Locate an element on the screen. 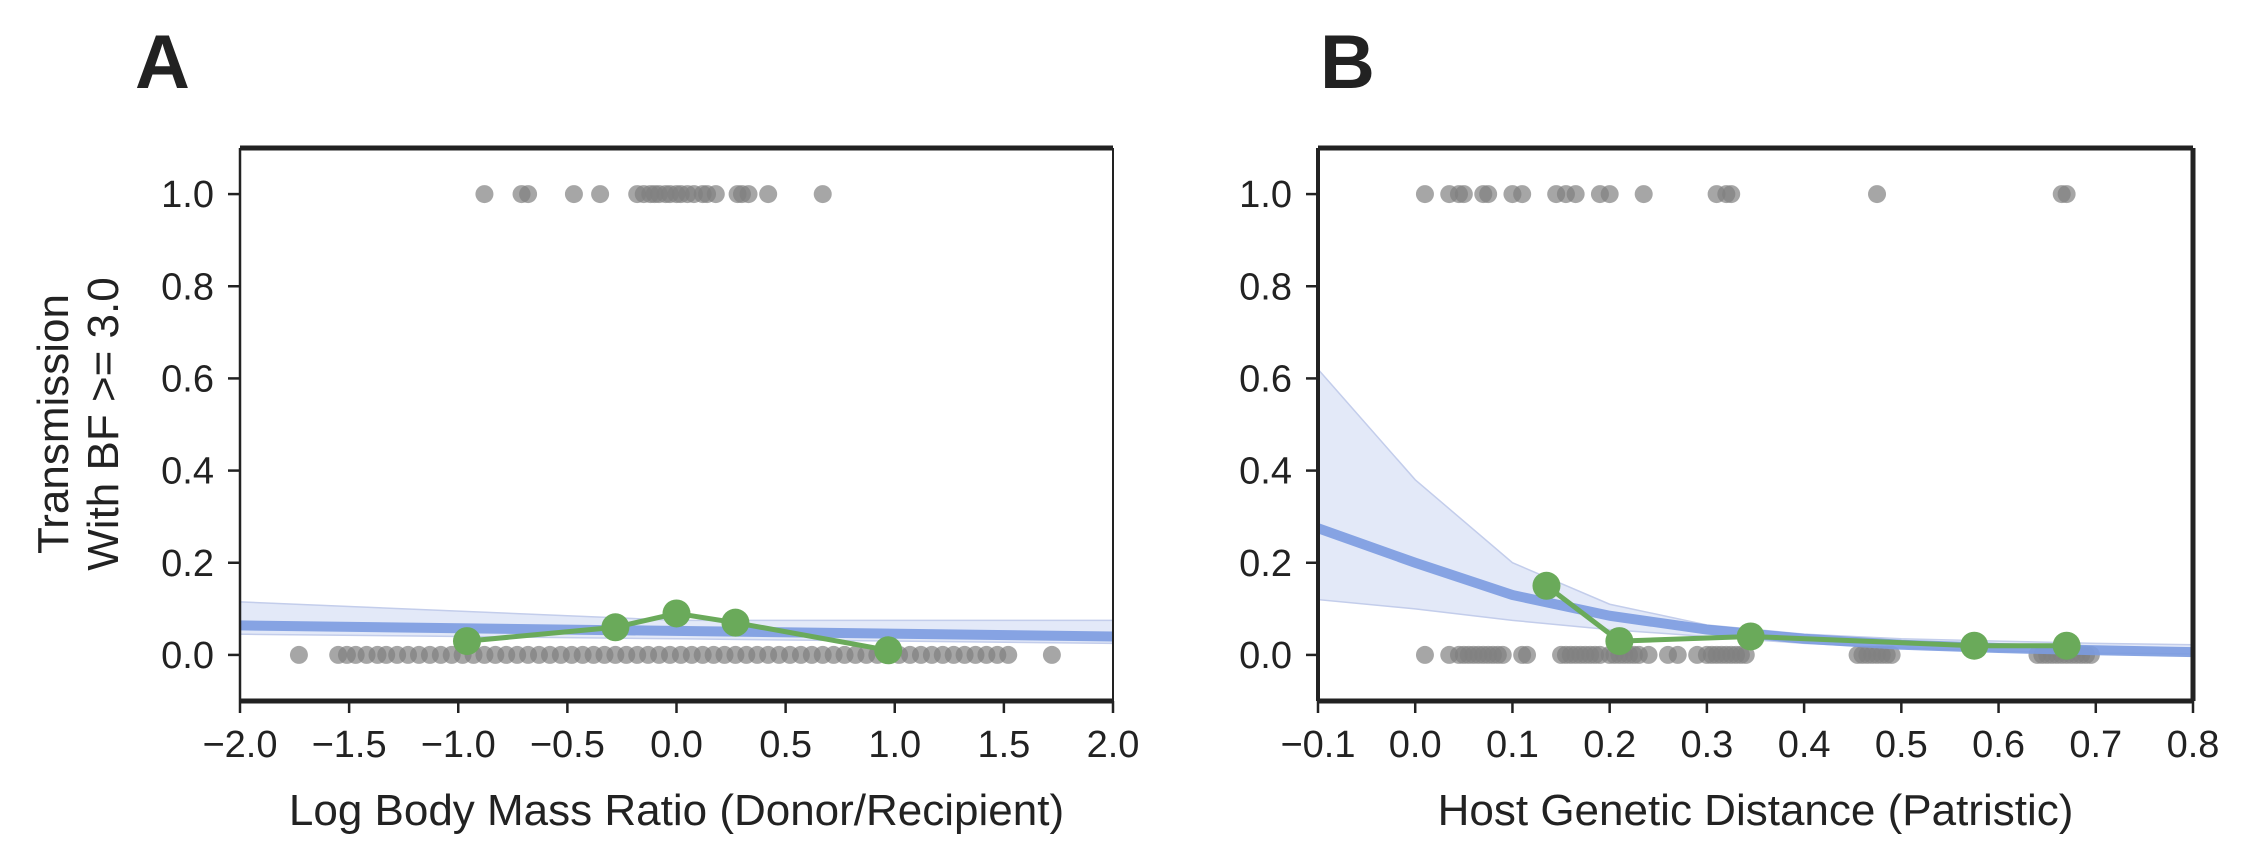 The image size is (2250, 866). x-tick-label: 1.0 is located at coordinates (894, 745).